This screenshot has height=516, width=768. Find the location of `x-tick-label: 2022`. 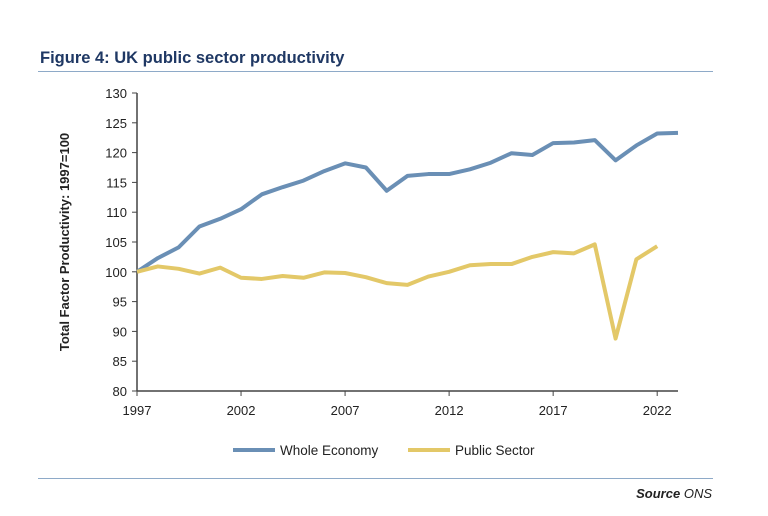

x-tick-label: 2022 is located at coordinates (657, 410).